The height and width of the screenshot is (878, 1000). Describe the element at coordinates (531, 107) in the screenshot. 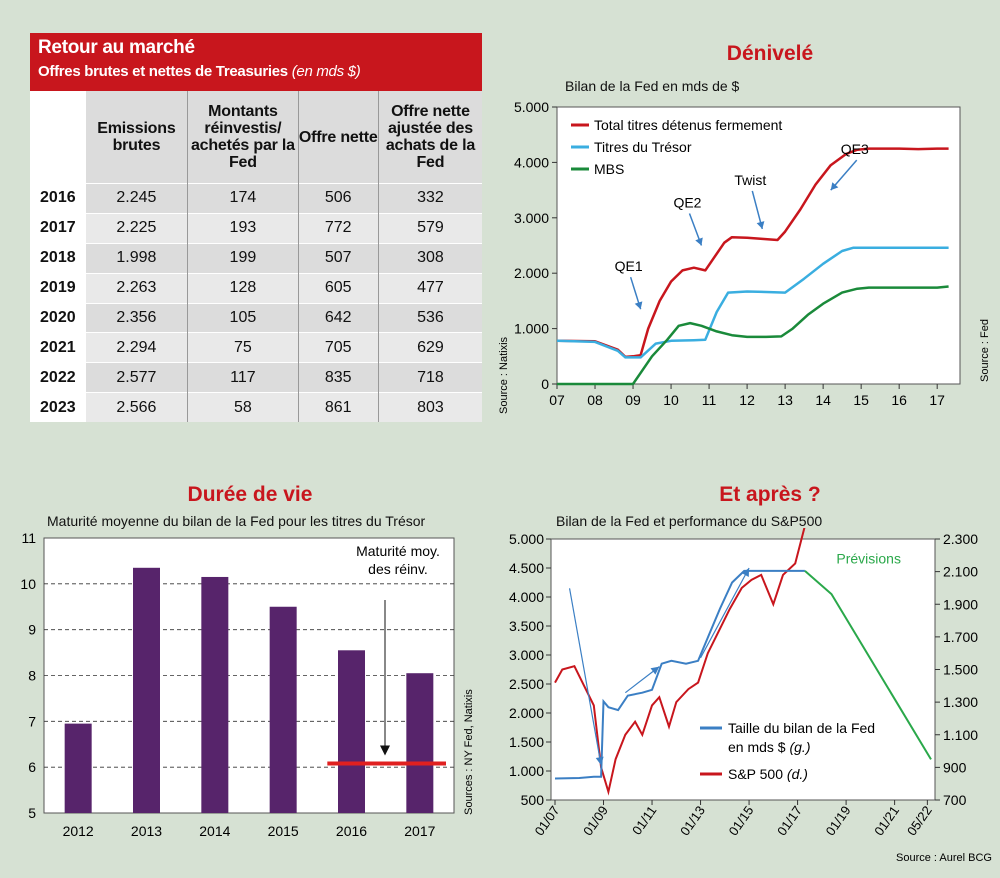

I see `chart1-ytick-label: 5.000` at that location.